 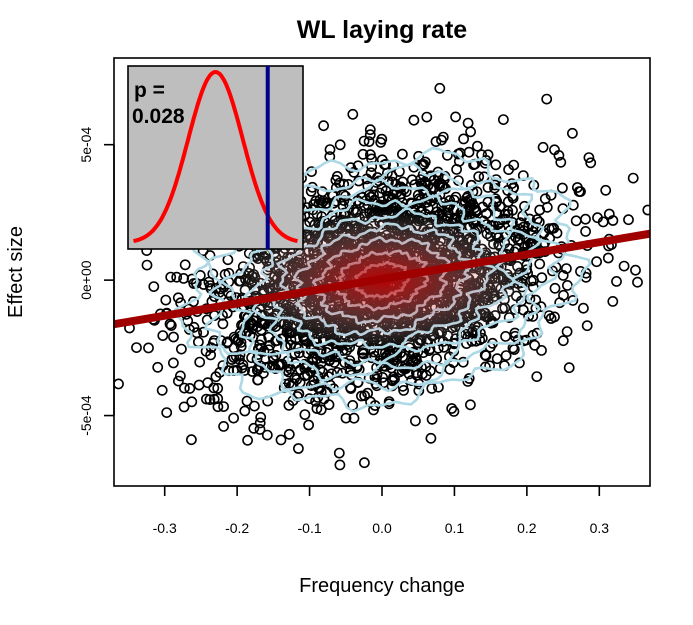 I want to click on y-tick-label: -5e-04, so click(x=86, y=415).